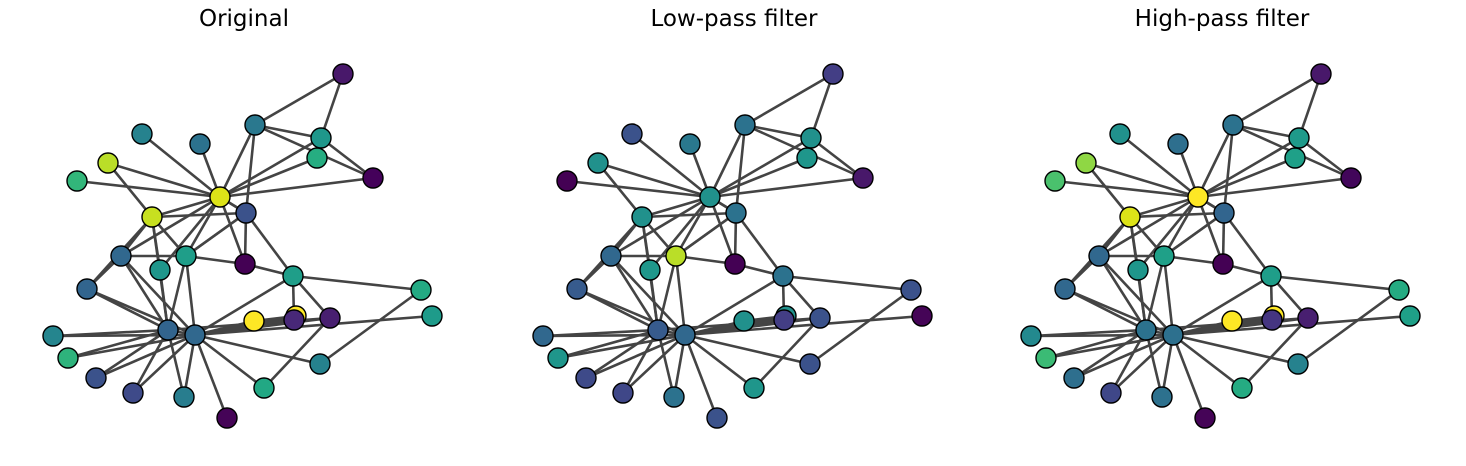 This screenshot has height=466, width=1466. I want to click on panel-title: Low-pass filter, so click(734, 19).